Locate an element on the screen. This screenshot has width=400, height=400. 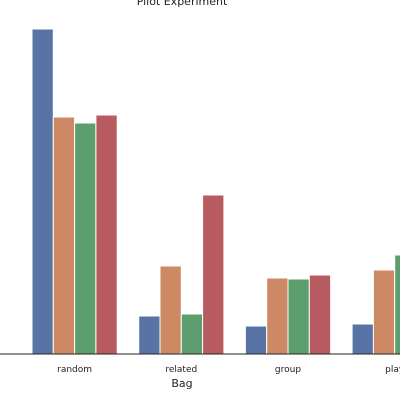
x-axis-label: Bag is located at coordinates (181, 383).